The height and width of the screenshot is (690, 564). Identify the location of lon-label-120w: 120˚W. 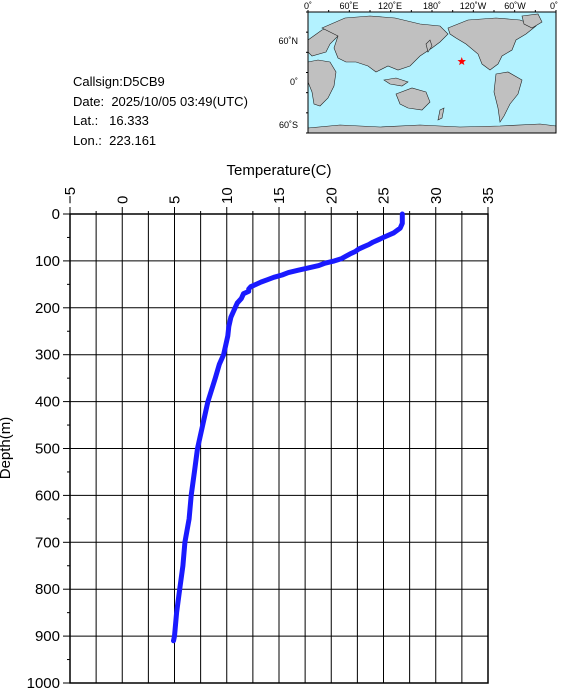
(473, 6).